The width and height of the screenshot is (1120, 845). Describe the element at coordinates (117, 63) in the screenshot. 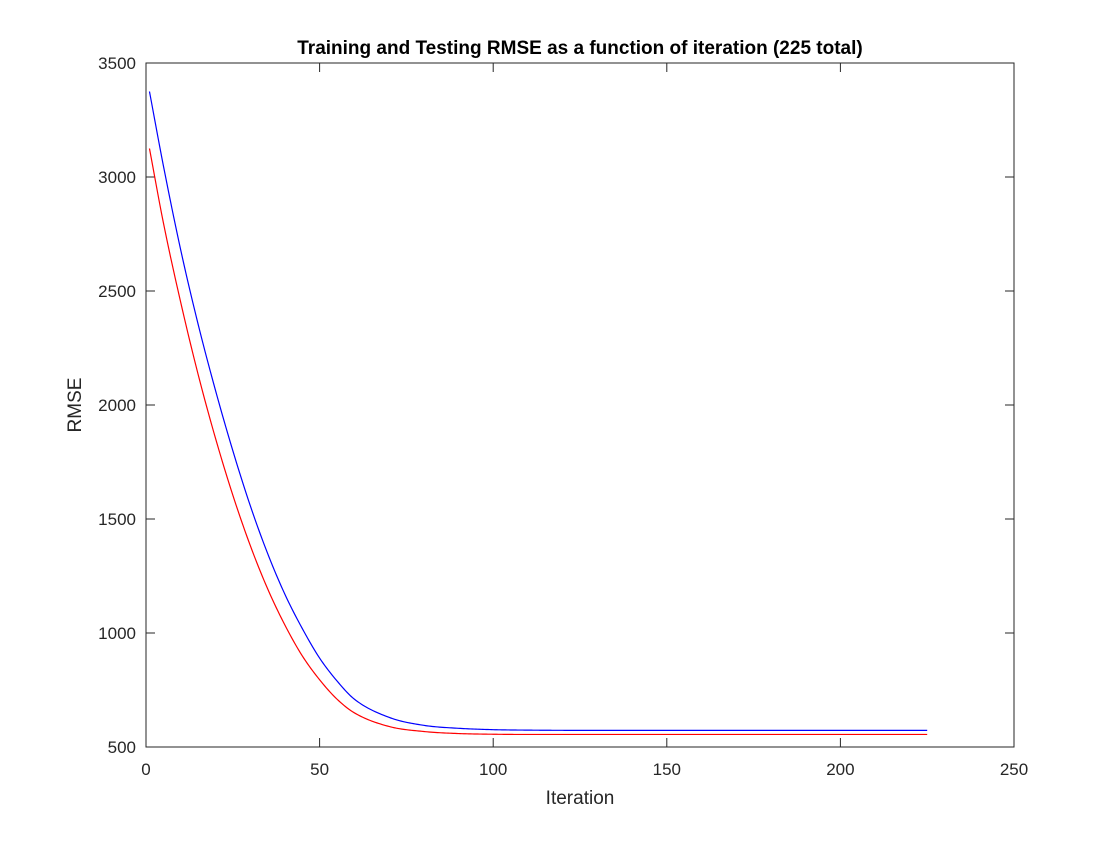

I see `y-tick-label: 3500` at that location.